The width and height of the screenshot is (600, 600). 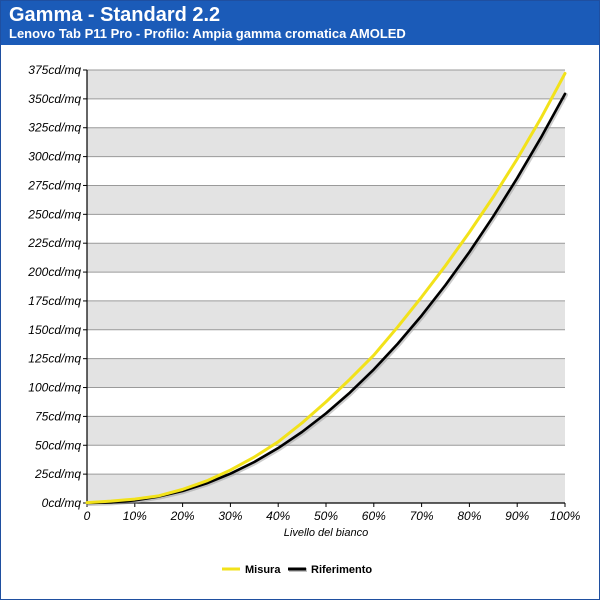 What do you see at coordinates (263, 570) in the screenshot?
I see `legend-misura-label: Misura` at bounding box center [263, 570].